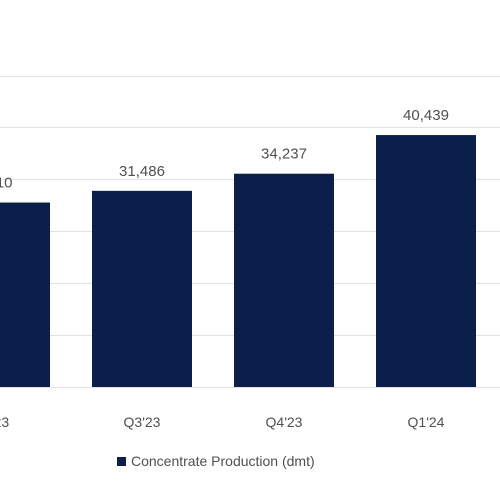  Describe the element at coordinates (222, 422) in the screenshot. I see `x-tick-labels: '23 Q3'23 Q4'23 Q1'24` at that location.